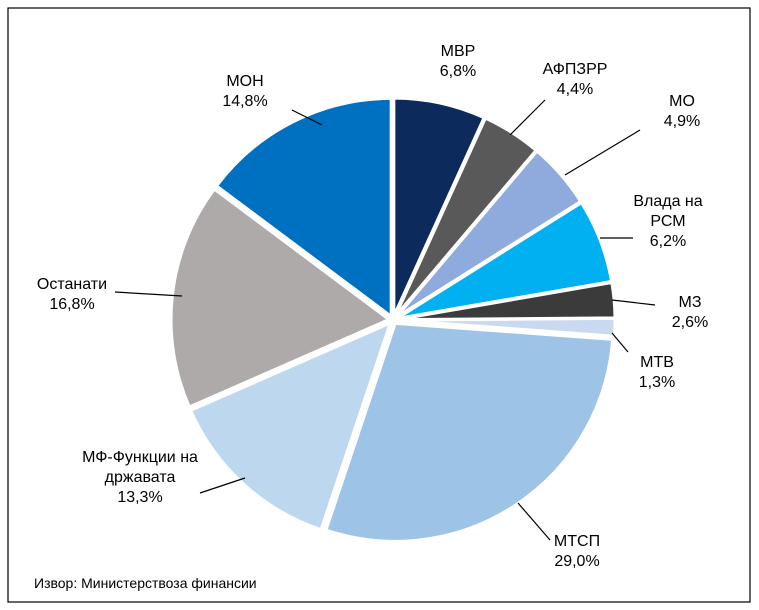 The image size is (759, 610). Describe the element at coordinates (657, 362) in the screenshot. I see `category-label: МТВ` at that location.